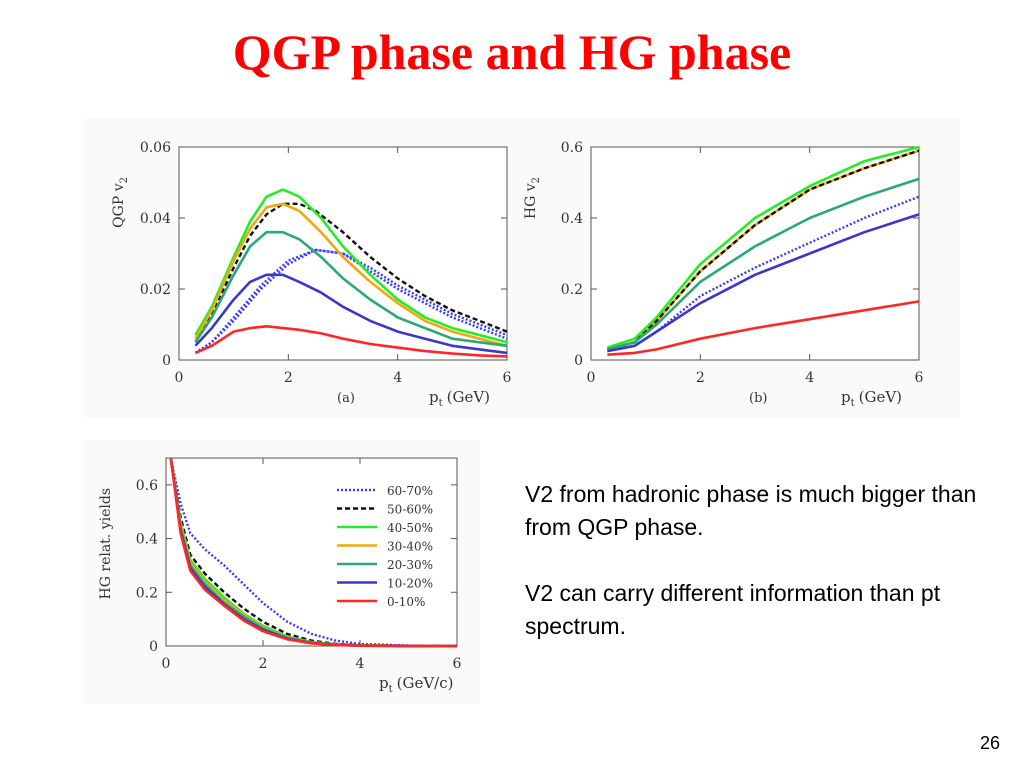  I want to click on x-axis-label: pt (GeV/c), so click(416, 684).